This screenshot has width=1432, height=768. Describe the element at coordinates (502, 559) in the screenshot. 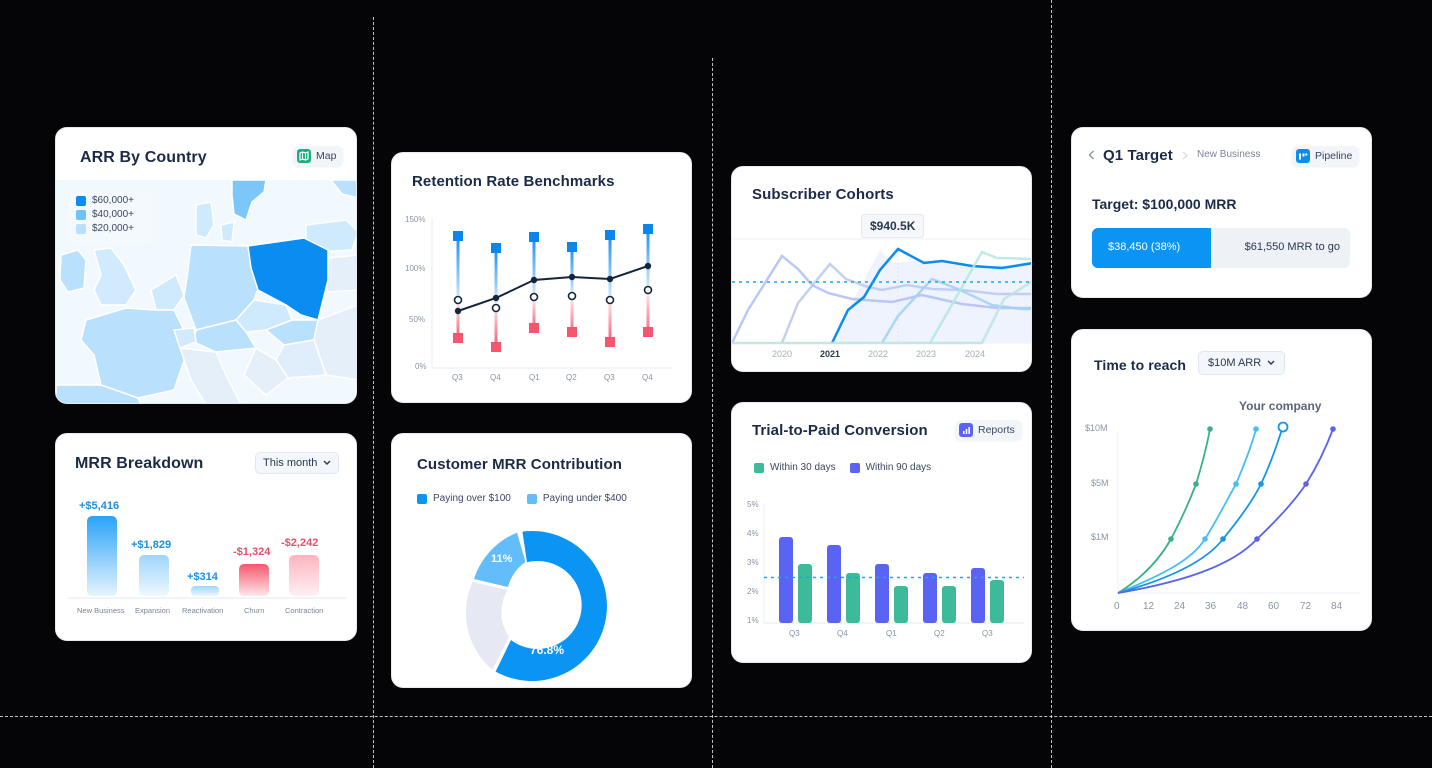

I see `segment-label-minor: 11%` at that location.